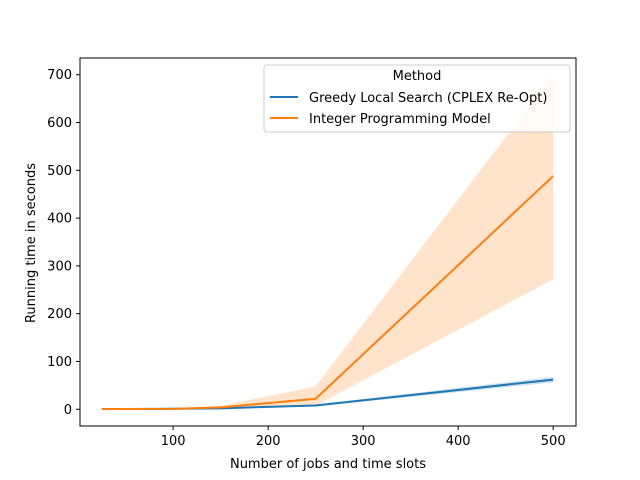 The image size is (640, 480). Describe the element at coordinates (59, 362) in the screenshot. I see `y-tick-label: 100` at that location.